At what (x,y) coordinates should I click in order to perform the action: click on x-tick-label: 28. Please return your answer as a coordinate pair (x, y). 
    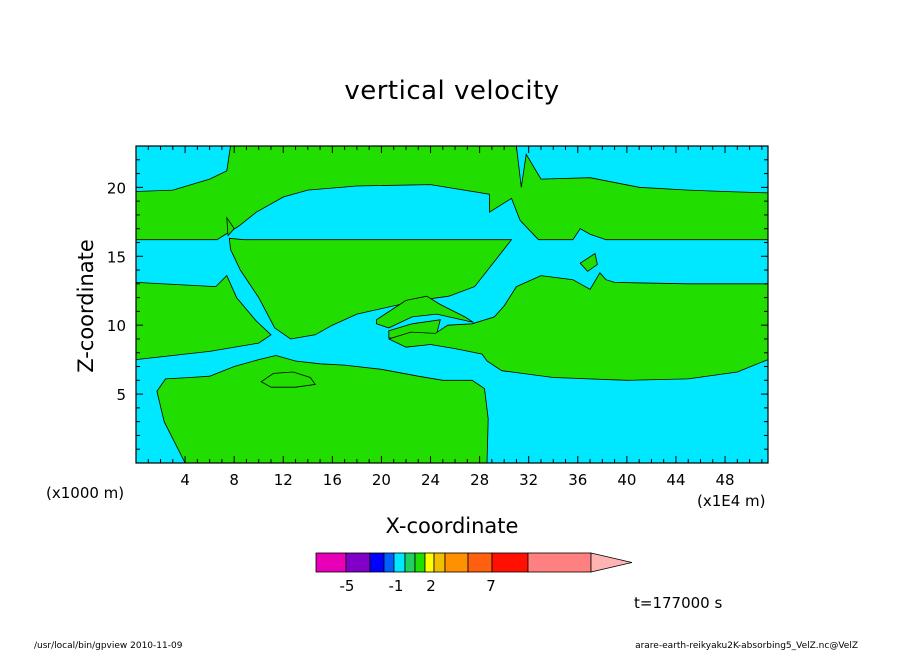
    Looking at the image, I should click on (479, 480).